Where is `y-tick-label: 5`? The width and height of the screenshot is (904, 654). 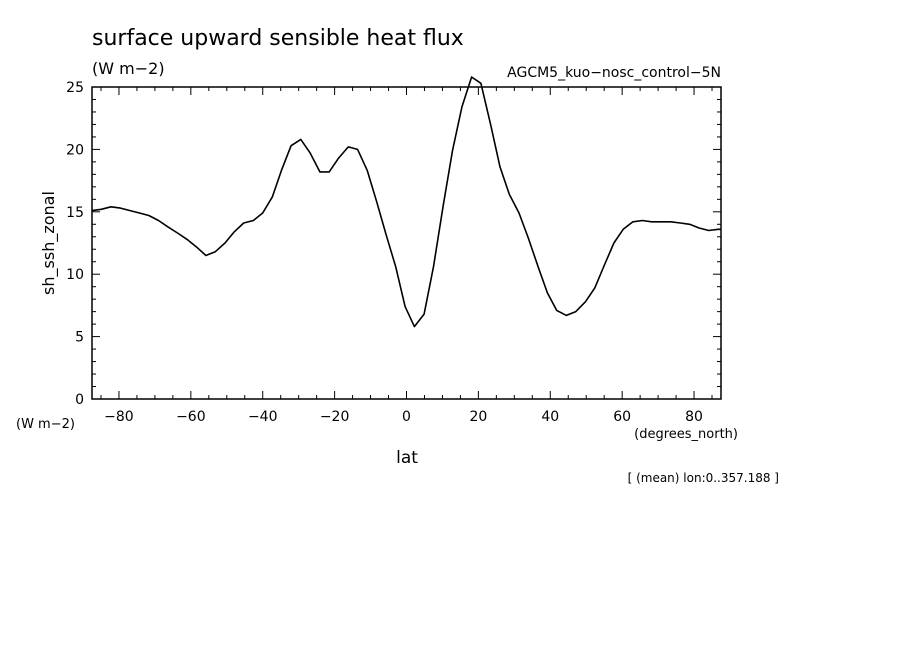 y-tick-label: 5 is located at coordinates (79, 338).